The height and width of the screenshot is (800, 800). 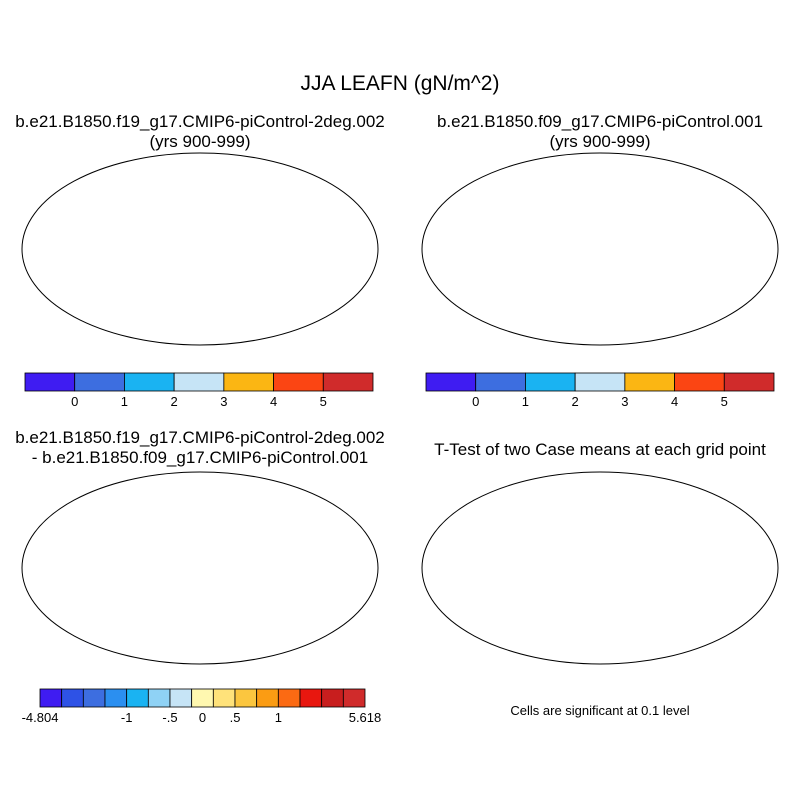 I want to click on colorbar-tick-label: 5.618, so click(x=365, y=717).